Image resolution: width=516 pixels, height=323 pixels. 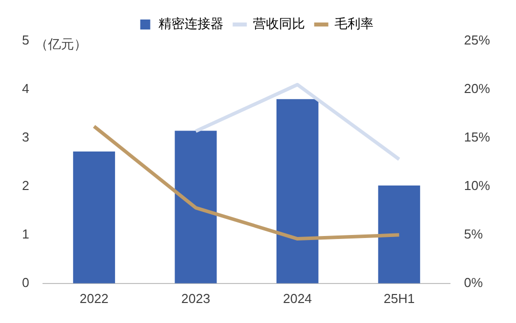 I want to click on y-tick-label: 1, so click(x=26, y=234).